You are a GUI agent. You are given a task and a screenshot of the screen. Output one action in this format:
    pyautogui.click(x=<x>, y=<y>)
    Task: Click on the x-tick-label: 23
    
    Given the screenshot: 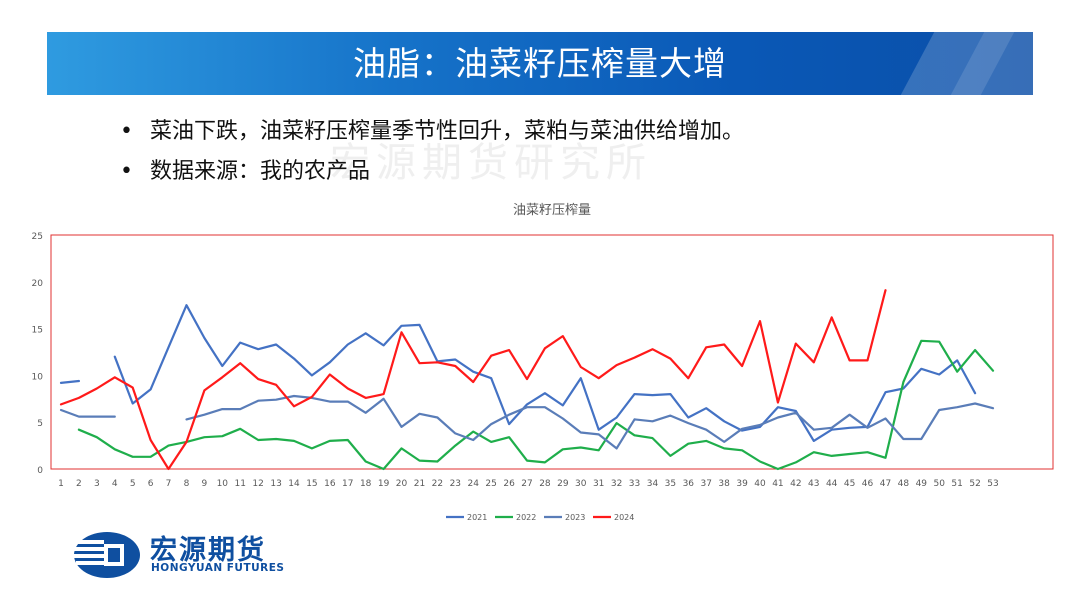 What is the action you would take?
    pyautogui.click(x=455, y=484)
    